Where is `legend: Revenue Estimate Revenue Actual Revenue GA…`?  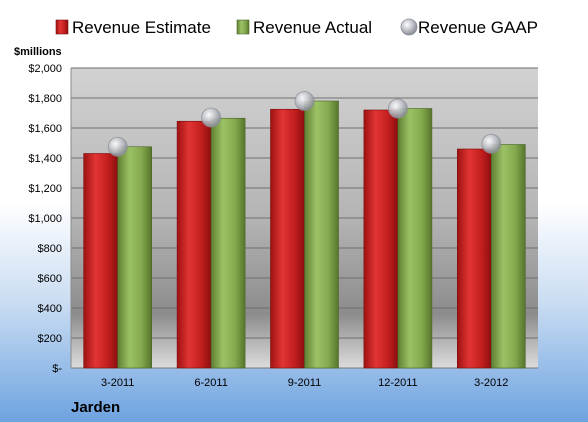
legend: Revenue Estimate Revenue Actual Revenue GA… is located at coordinates (296, 27).